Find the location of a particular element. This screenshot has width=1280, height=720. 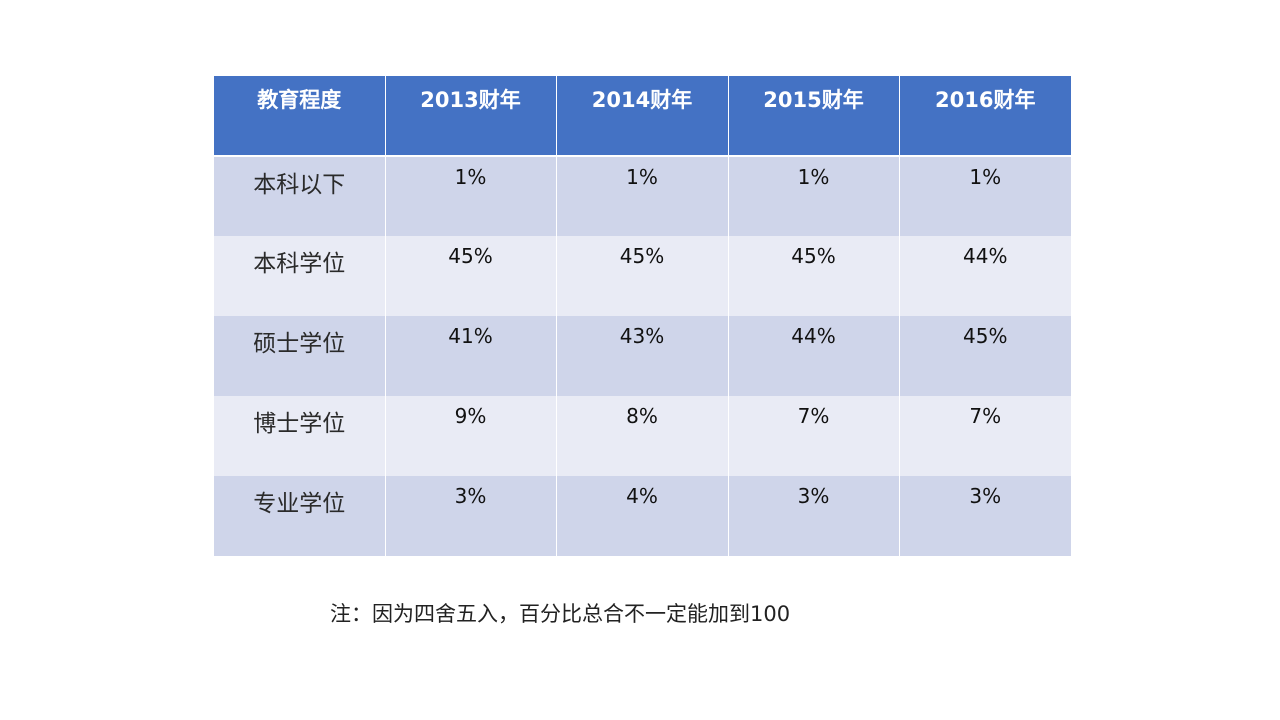

row-label: 博士学位 is located at coordinates (300, 436).